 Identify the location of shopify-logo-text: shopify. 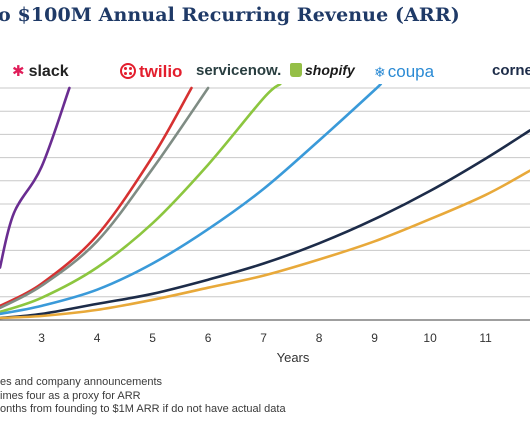
(330, 70).